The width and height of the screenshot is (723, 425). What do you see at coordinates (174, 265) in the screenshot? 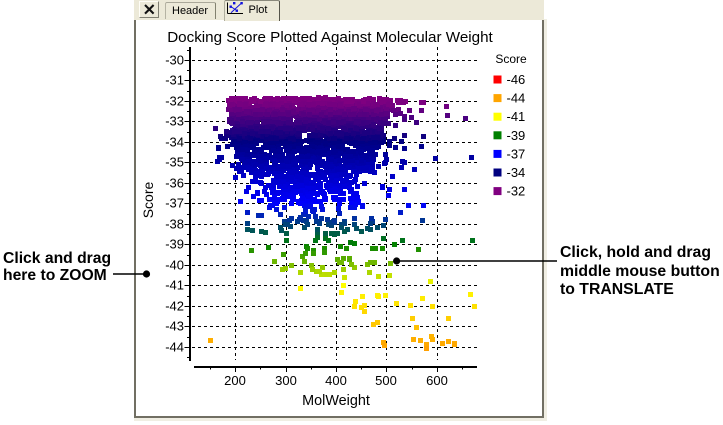
I see `svg-text: -40` at bounding box center [174, 265].